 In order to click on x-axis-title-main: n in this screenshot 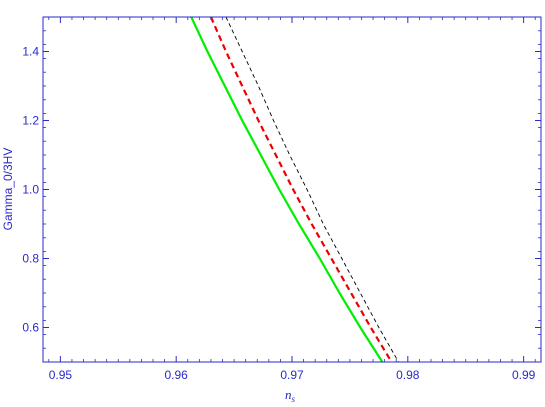, I will do `click(288, 394)`.